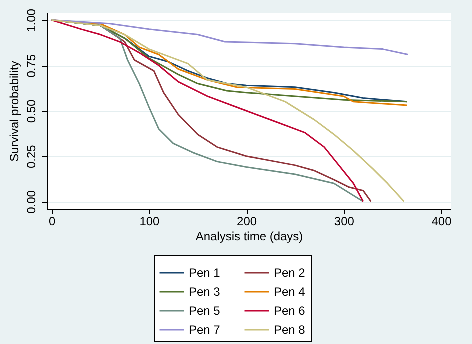 Image resolution: width=472 pixels, height=344 pixels. What do you see at coordinates (31, 66) in the screenshot?
I see `y-tick-label: 0.75` at bounding box center [31, 66].